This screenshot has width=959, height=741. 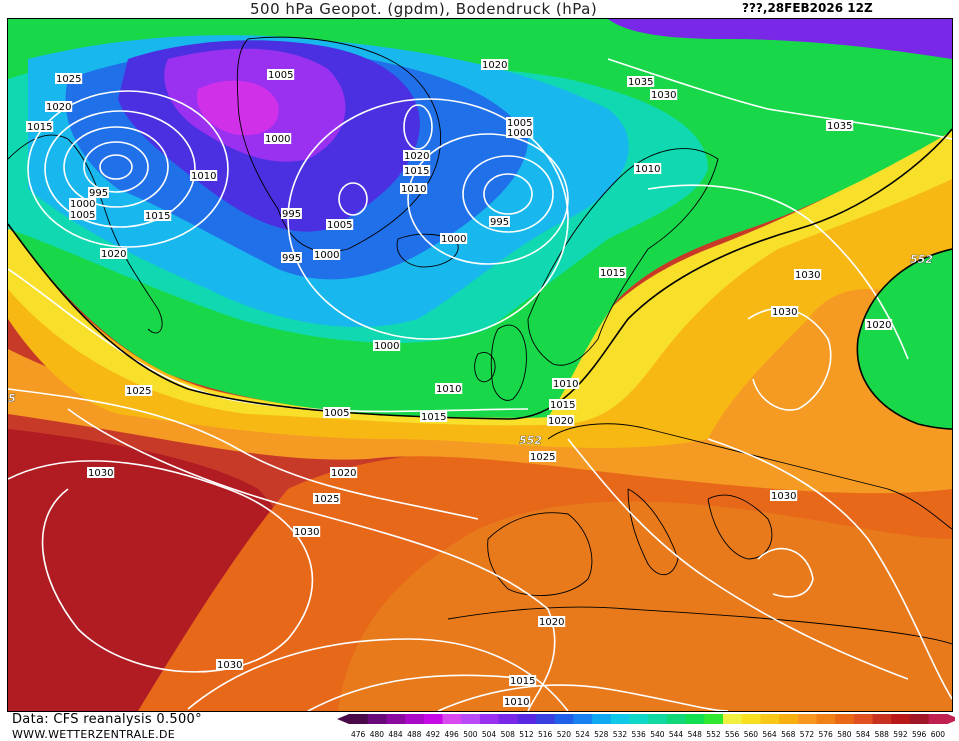 What do you see at coordinates (921, 259) in the screenshot?
I see `geopotential-label: 552` at bounding box center [921, 259].